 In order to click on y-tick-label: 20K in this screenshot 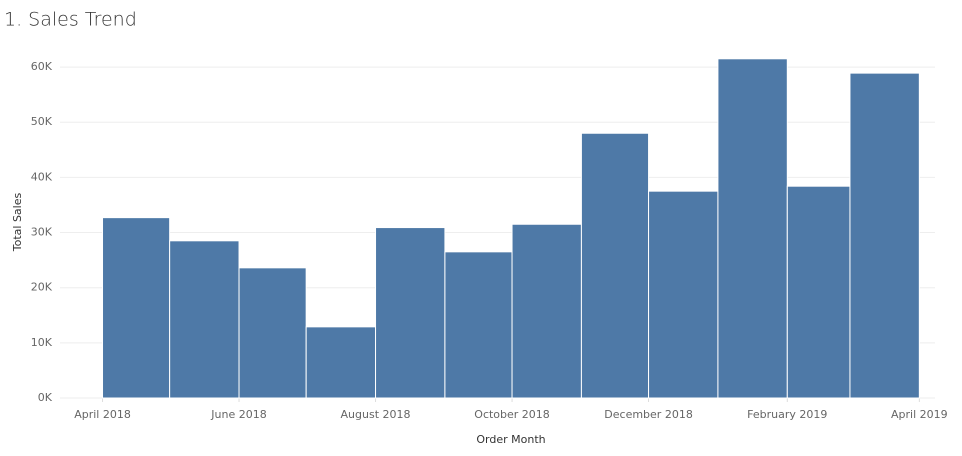, I will do `click(42, 287)`.